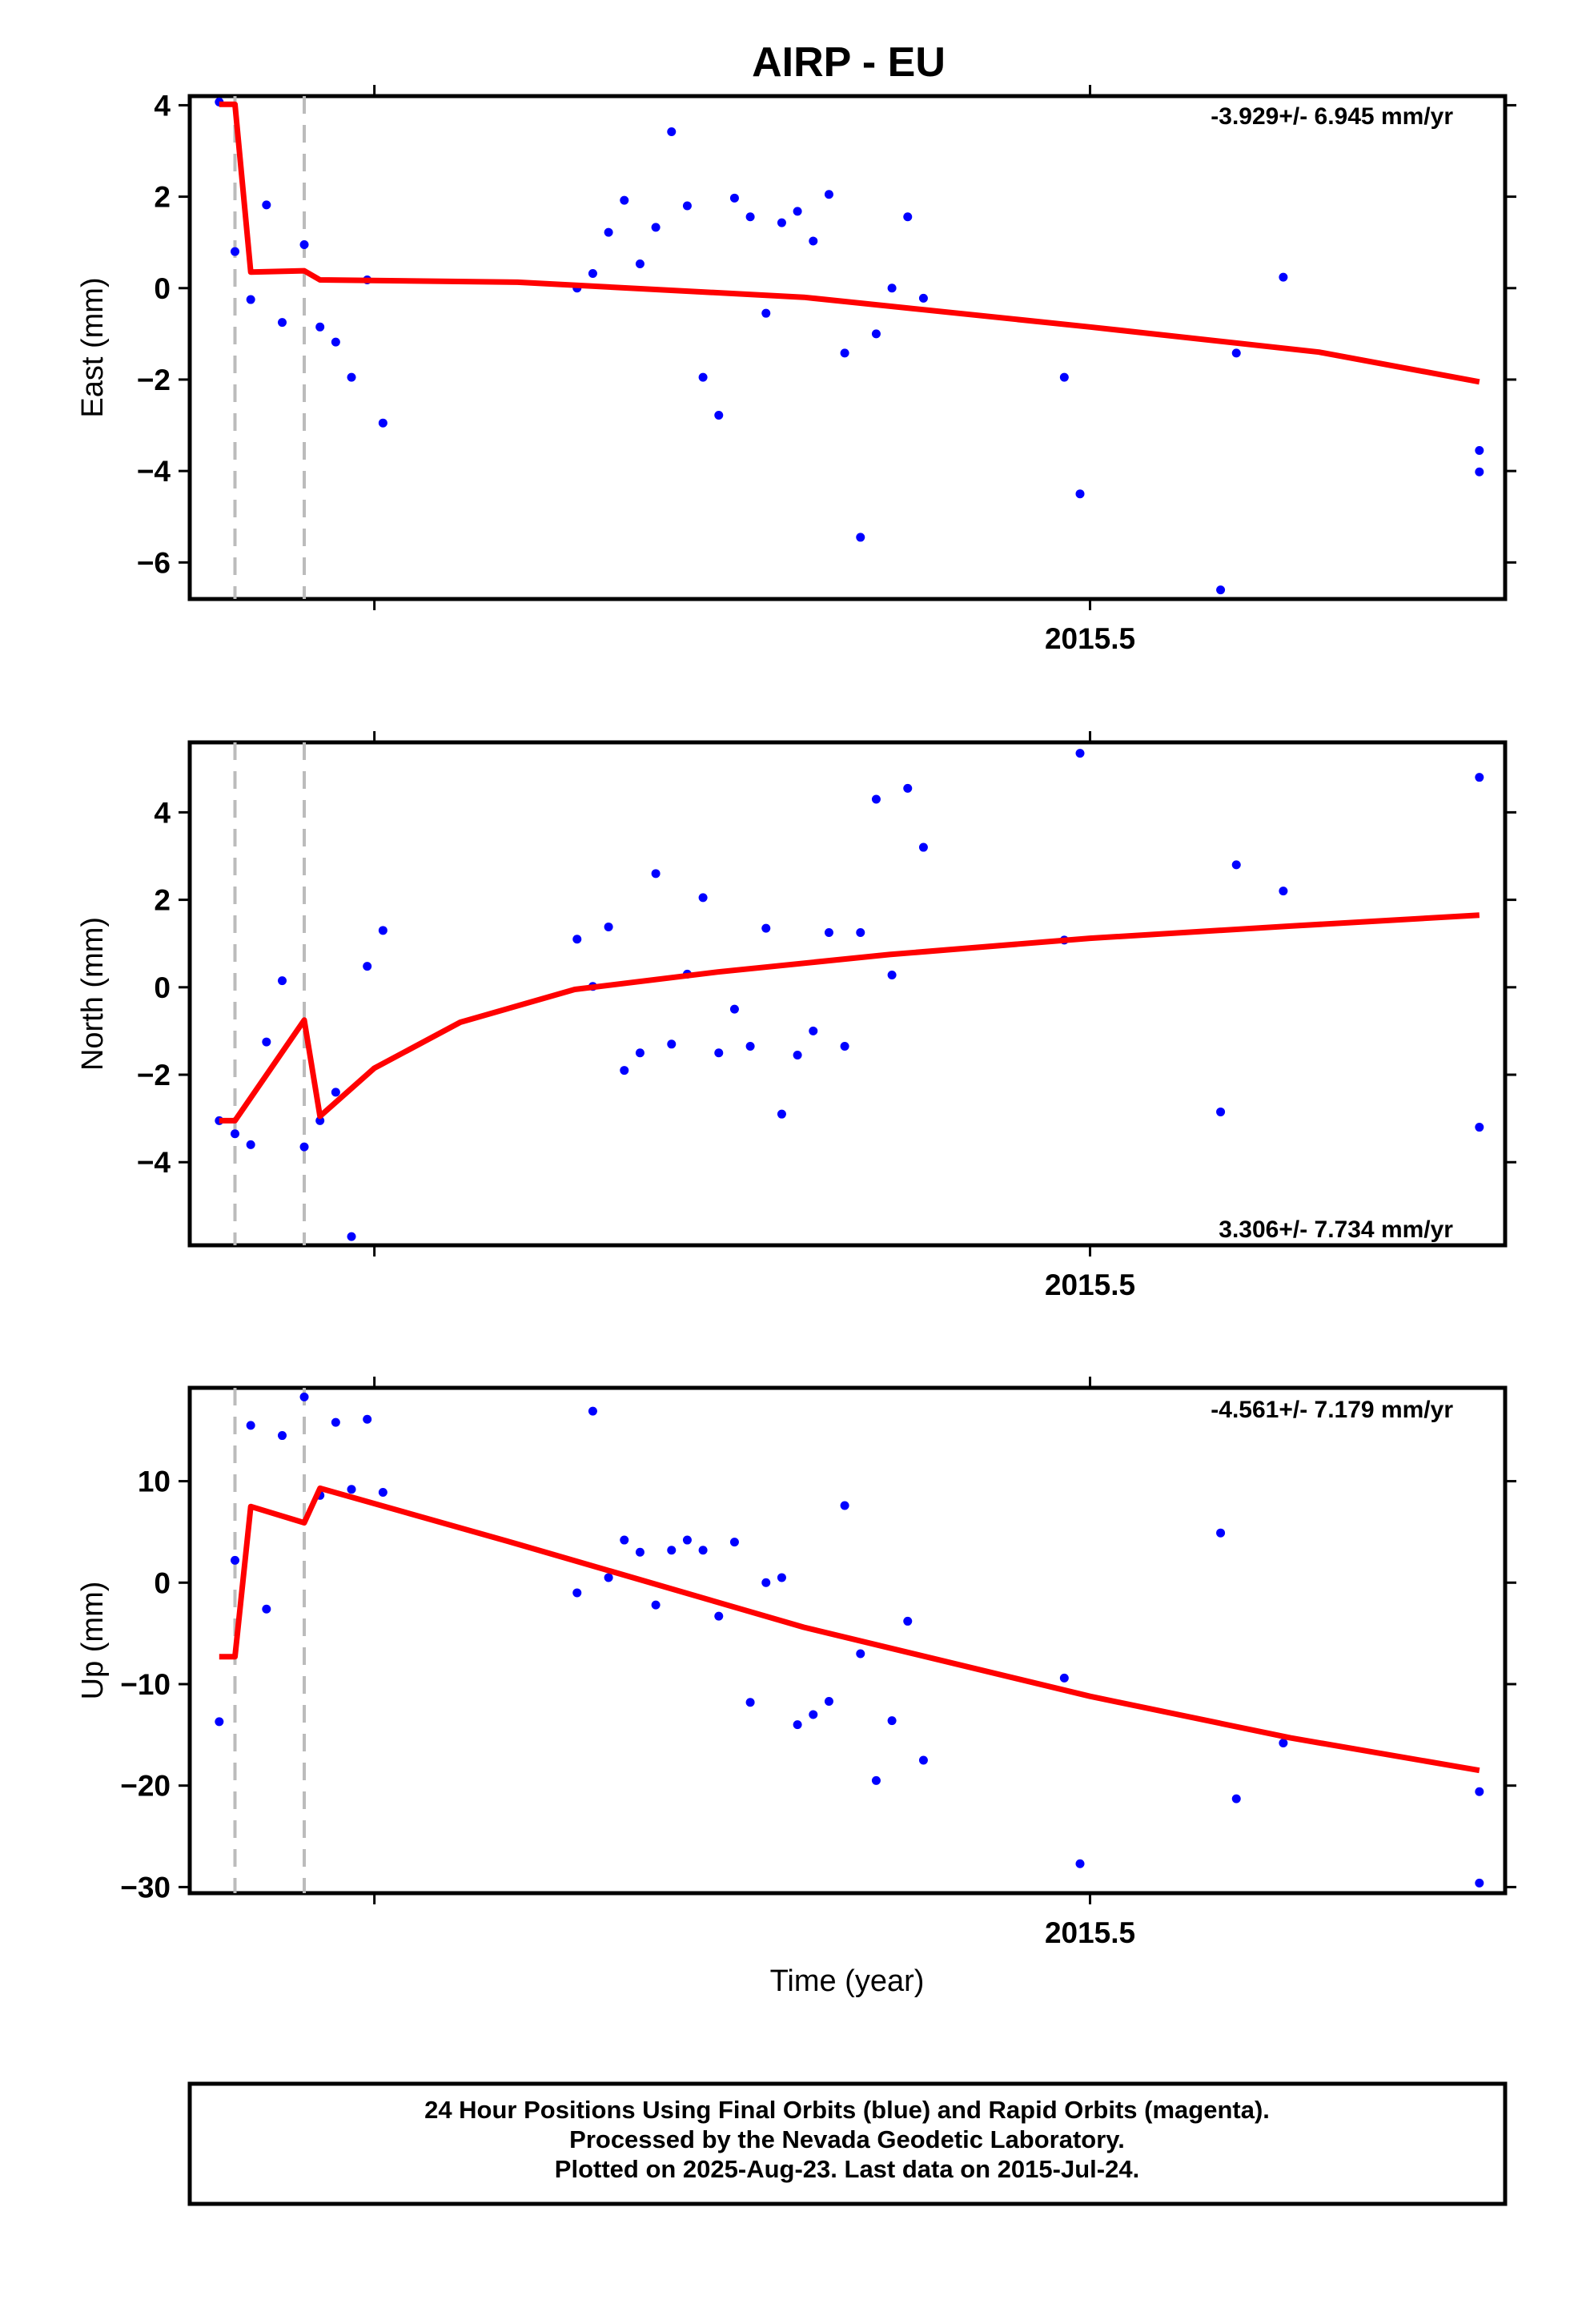 Image resolution: width=1582 pixels, height=2324 pixels. I want to click on east-x-tick-label: 2015.5, so click(1090, 638).